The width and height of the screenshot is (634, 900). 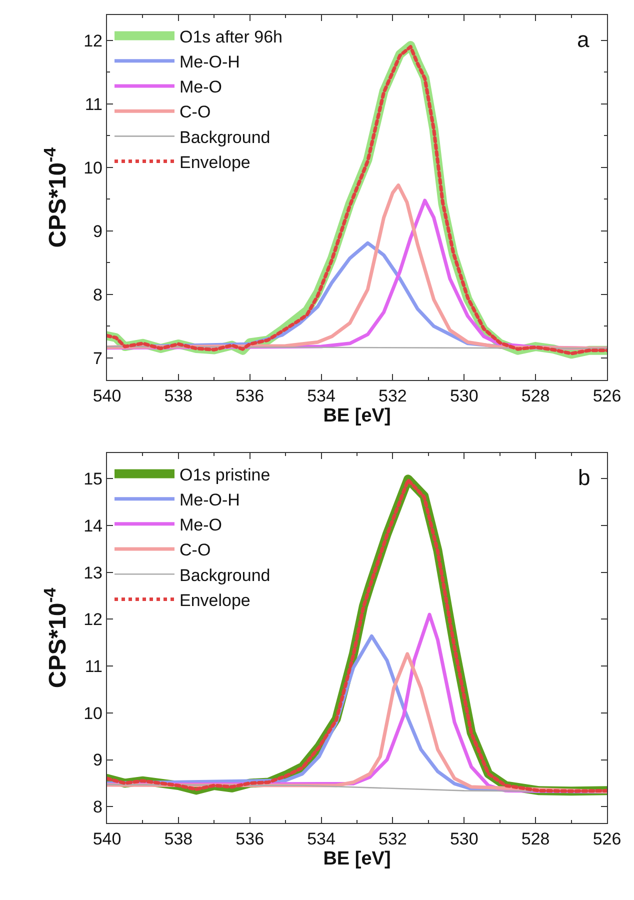 I want to click on y-tick-label: 15, so click(x=93, y=479).